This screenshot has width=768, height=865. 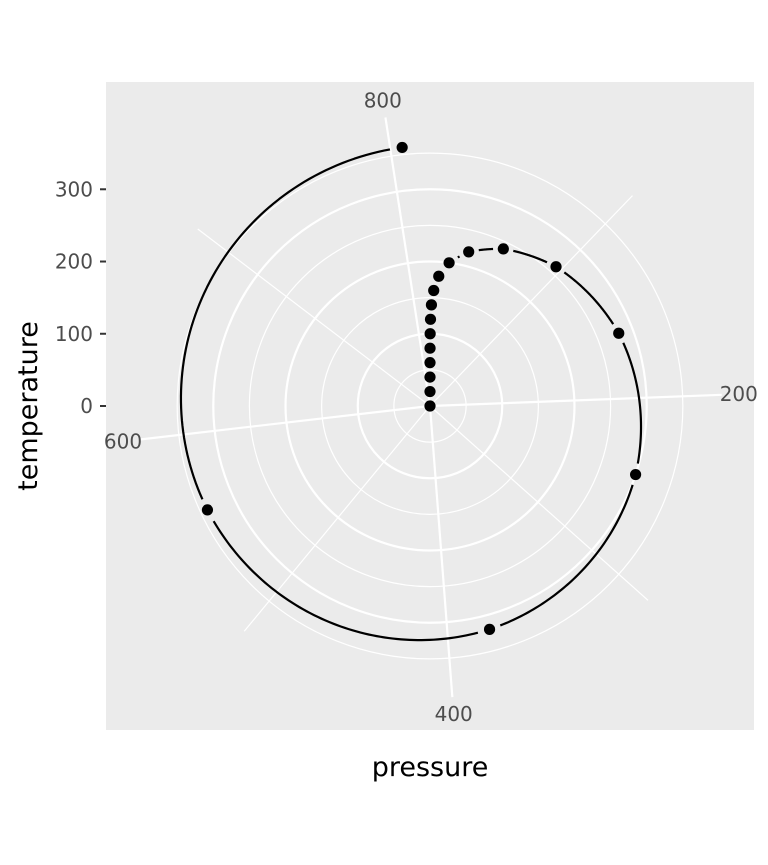 What do you see at coordinates (123, 441) in the screenshot?
I see `theta-tick-label-600: 600` at bounding box center [123, 441].